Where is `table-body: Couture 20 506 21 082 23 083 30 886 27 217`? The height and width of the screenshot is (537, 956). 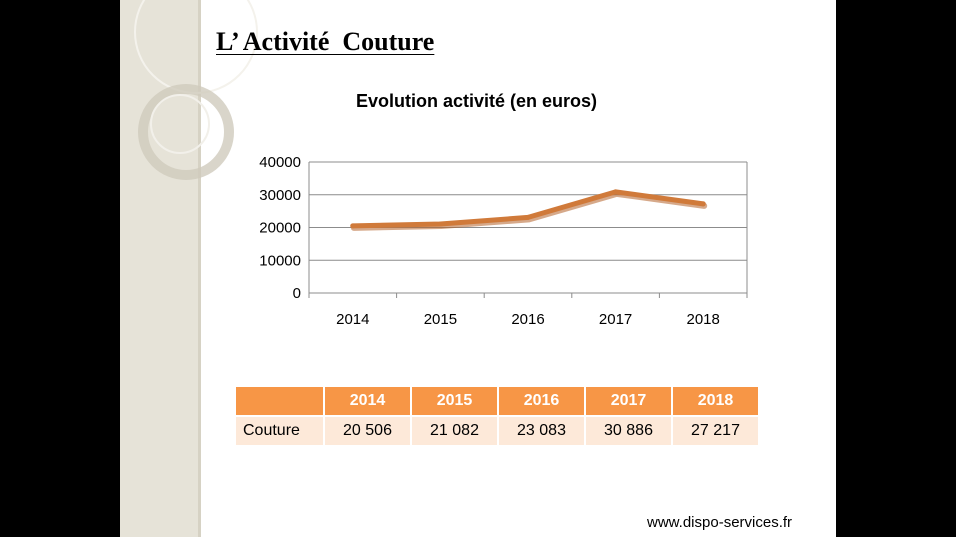
table-body: Couture 20 506 21 082 23 083 30 886 27 217 is located at coordinates (497, 430).